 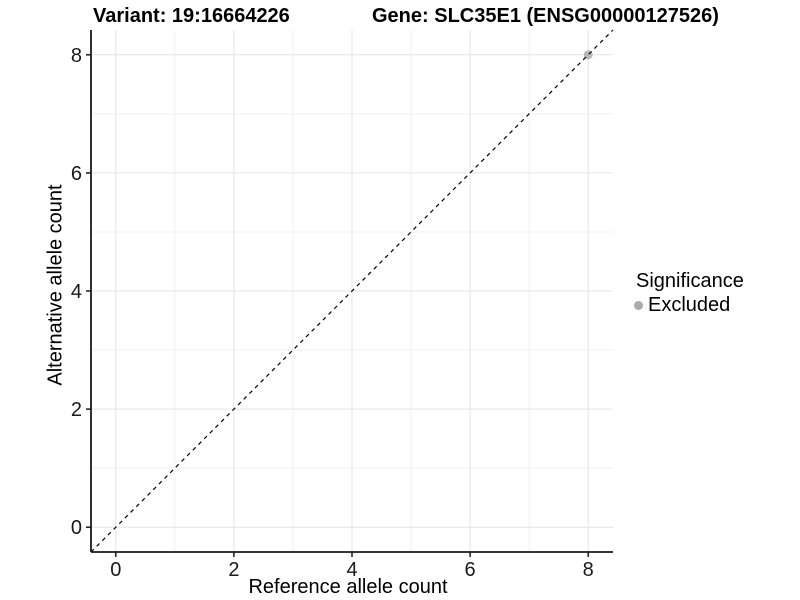 I want to click on legend: Significance Excluded, so click(x=687, y=293).